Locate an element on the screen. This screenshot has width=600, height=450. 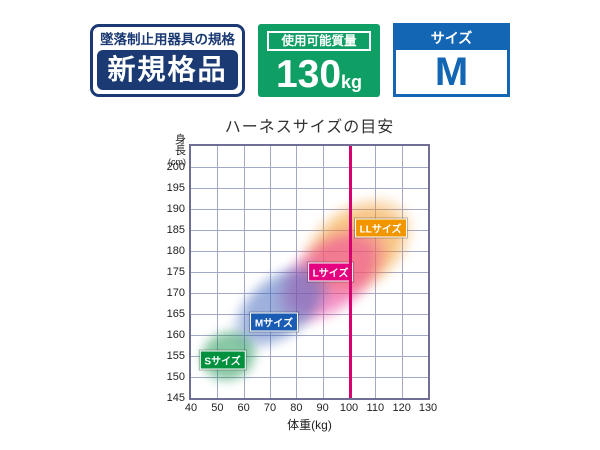
x-tick-label: 70 is located at coordinates (270, 408).